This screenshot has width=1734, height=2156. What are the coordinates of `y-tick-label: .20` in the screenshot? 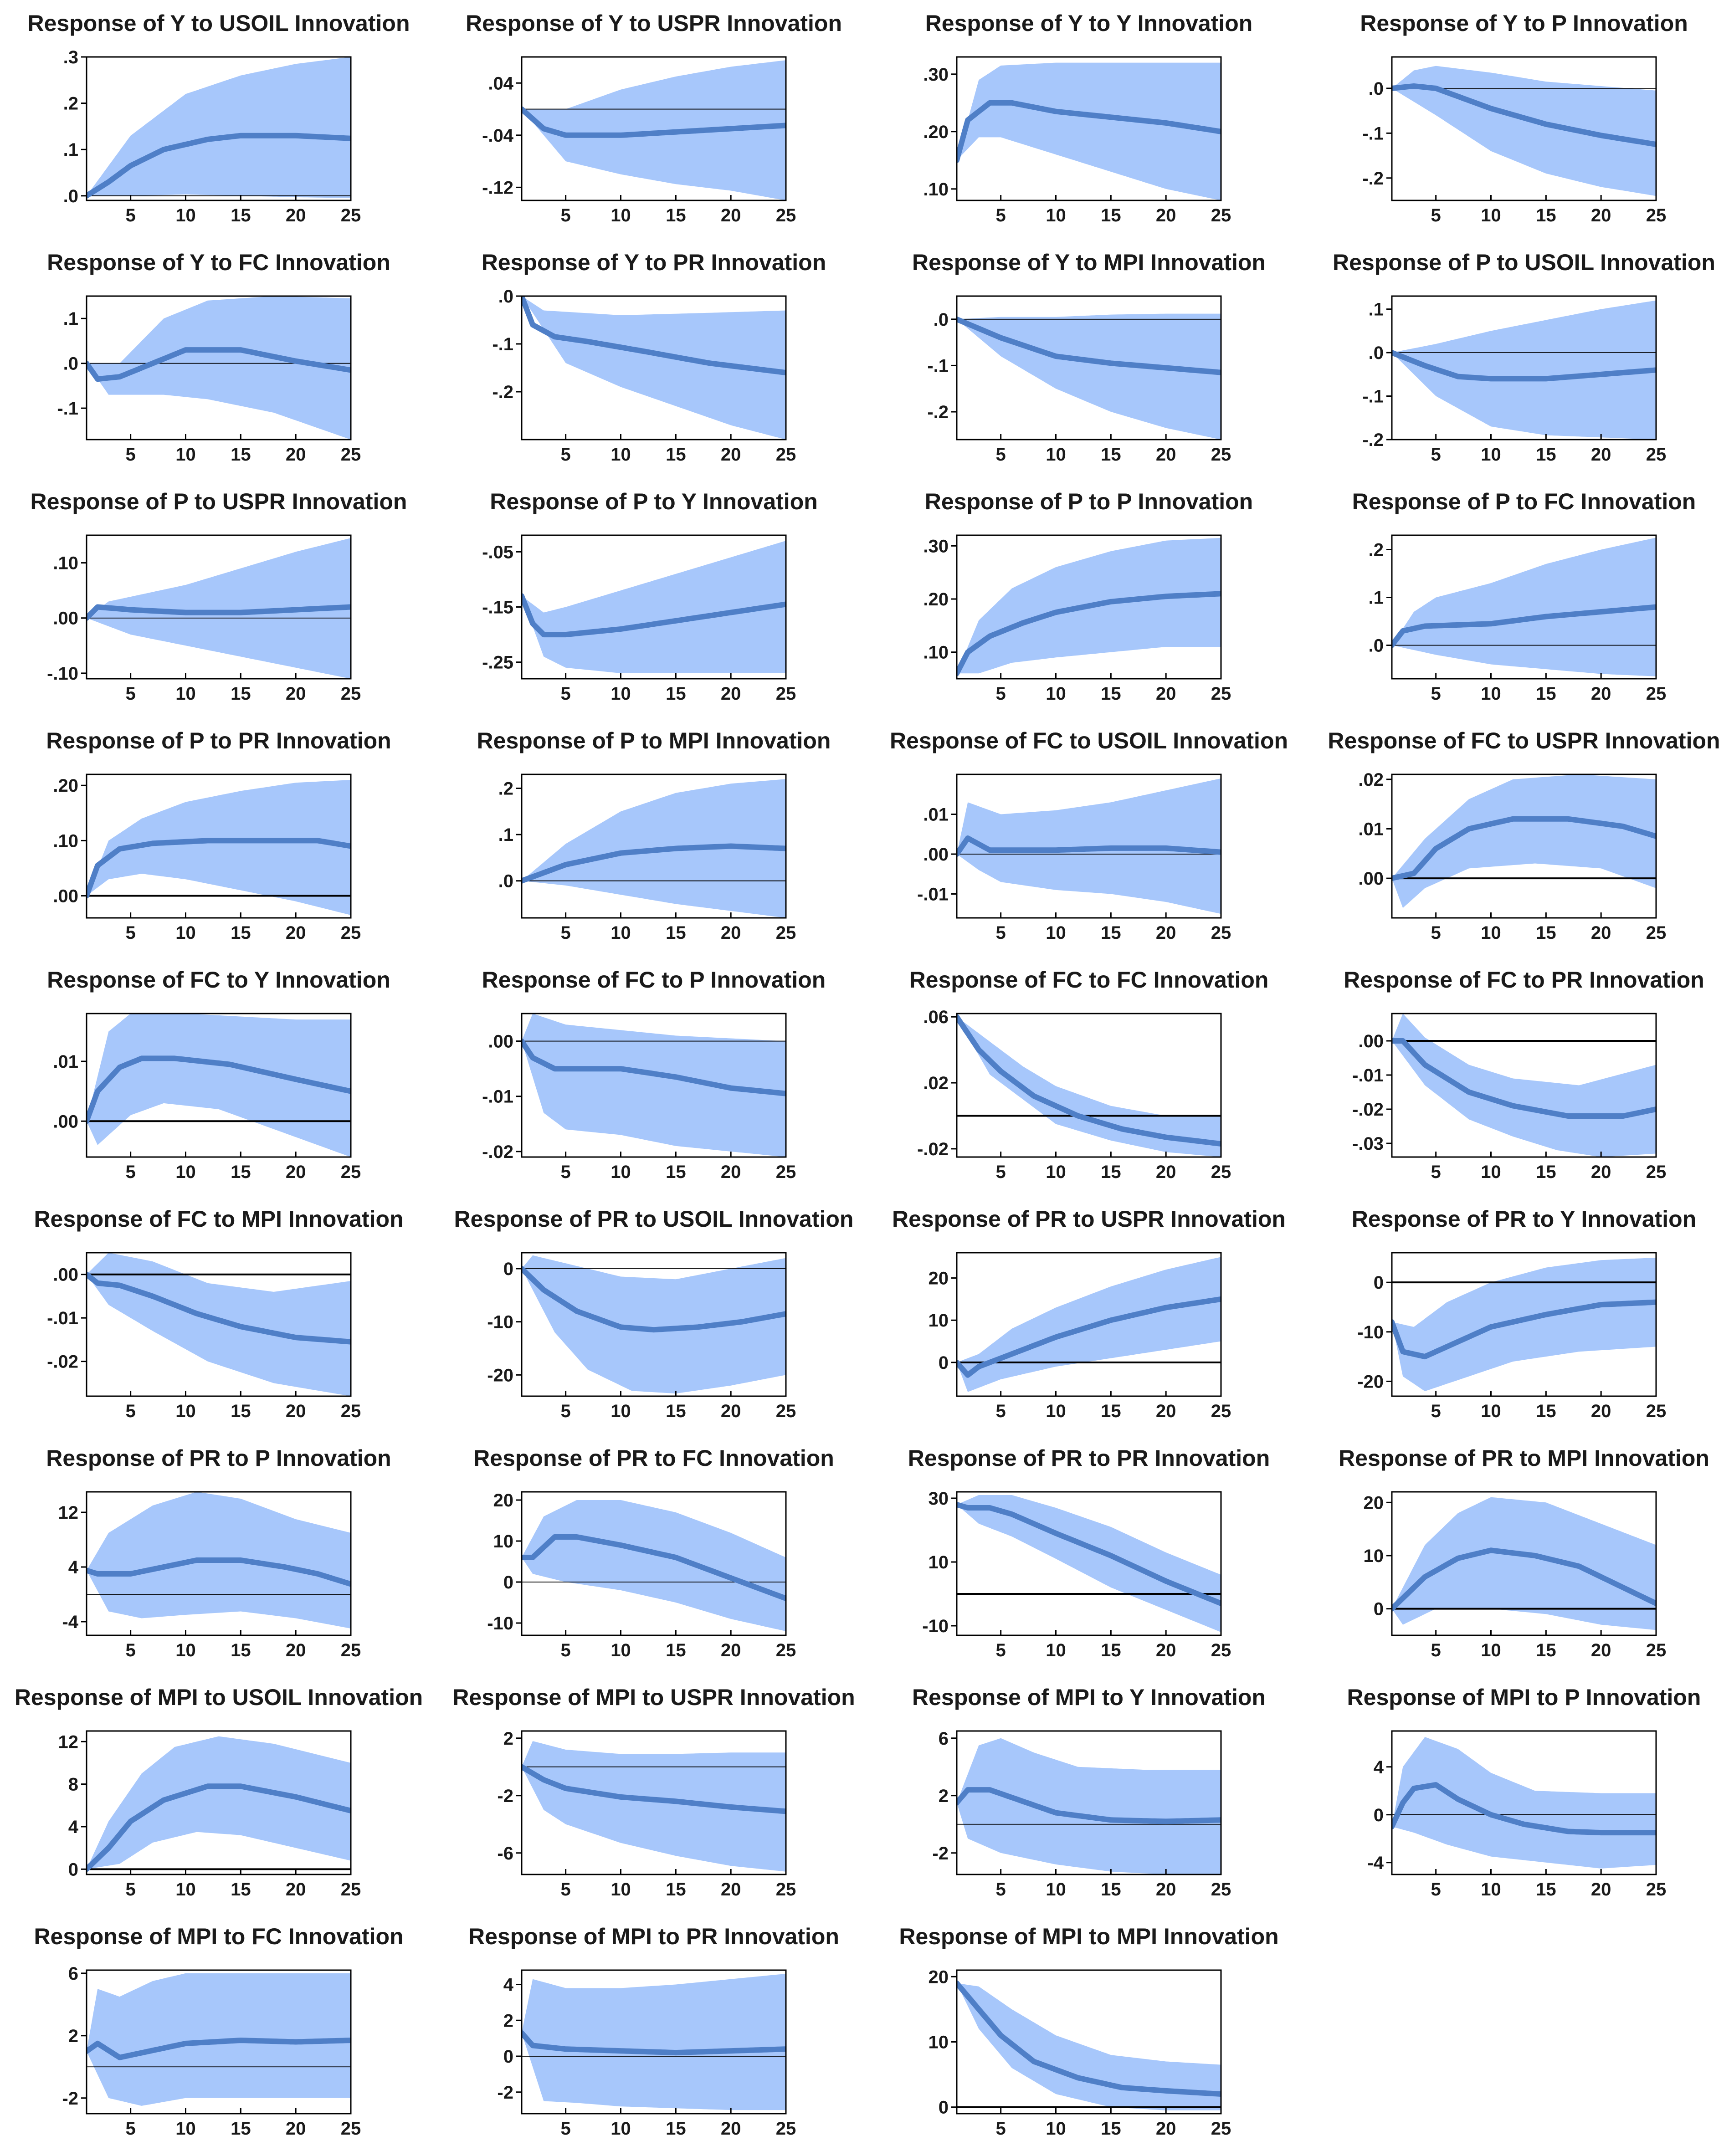 It's located at (936, 599).